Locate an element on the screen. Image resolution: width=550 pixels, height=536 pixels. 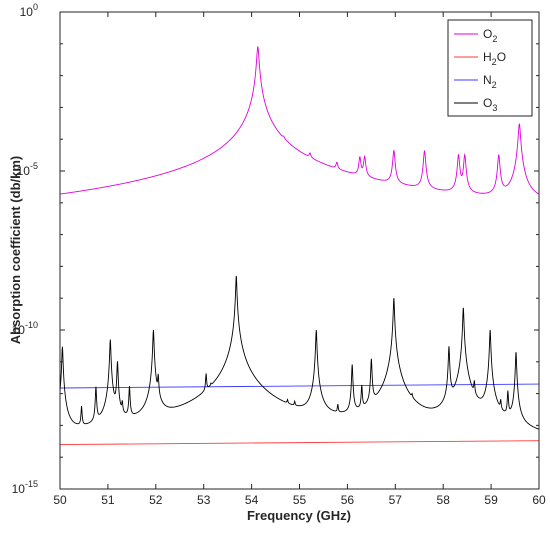
x-tick-label: 50 is located at coordinates (60, 500).